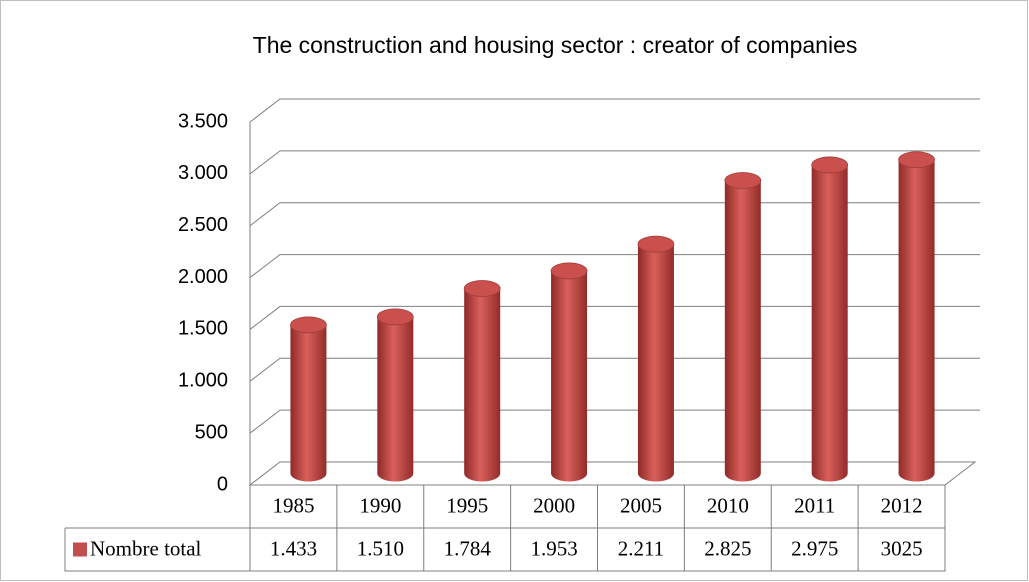 This screenshot has width=1029, height=582. What do you see at coordinates (902, 505) in the screenshot?
I see `x-tick-label: 2012` at bounding box center [902, 505].